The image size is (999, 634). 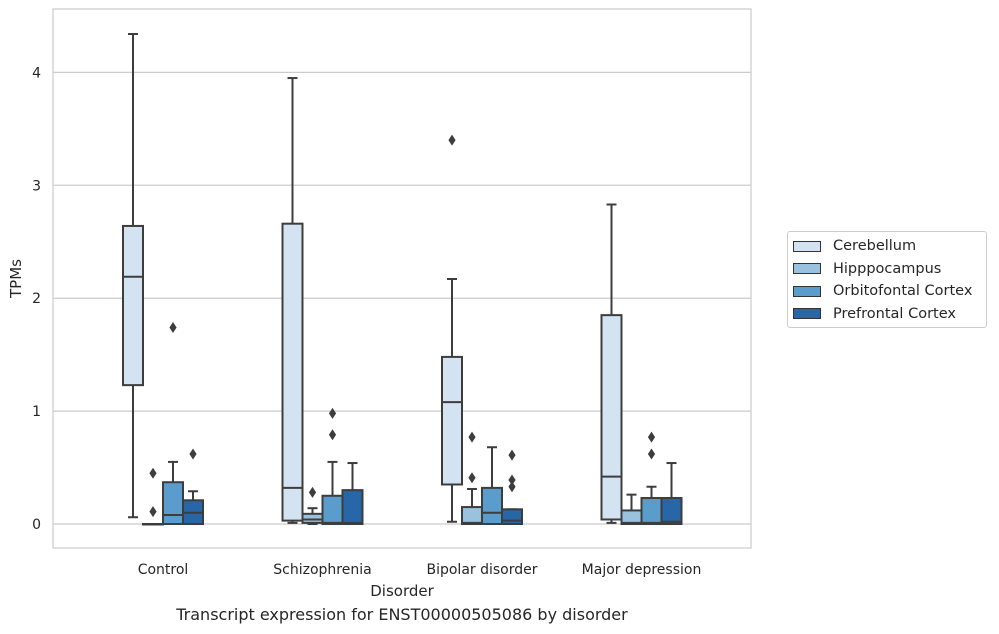 What do you see at coordinates (631, 509) in the screenshot?
I see `box-major-depression-hipppocampus` at bounding box center [631, 509].